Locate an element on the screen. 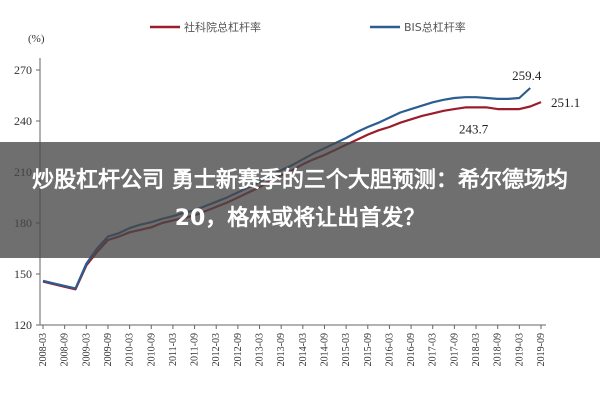  x-tick-label: 2015-03 is located at coordinates (346, 349).